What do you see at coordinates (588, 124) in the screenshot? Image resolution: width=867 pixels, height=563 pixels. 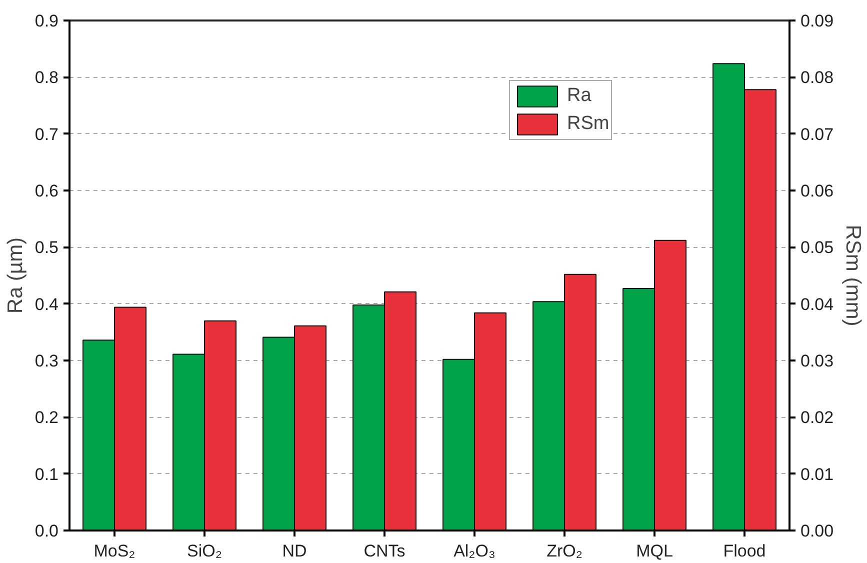 I see `legend-label: RSm` at bounding box center [588, 124].